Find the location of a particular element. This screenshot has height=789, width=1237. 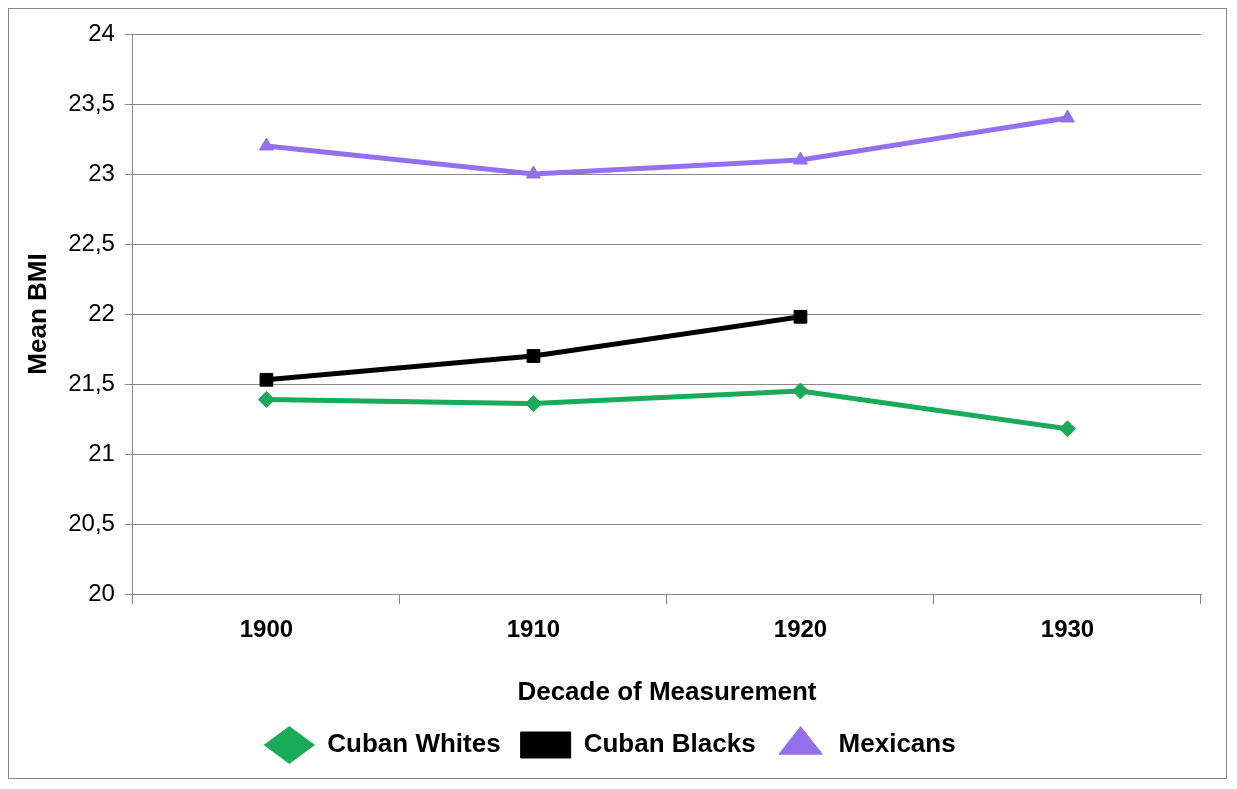

y-tick-label: 21 is located at coordinates (101, 452).